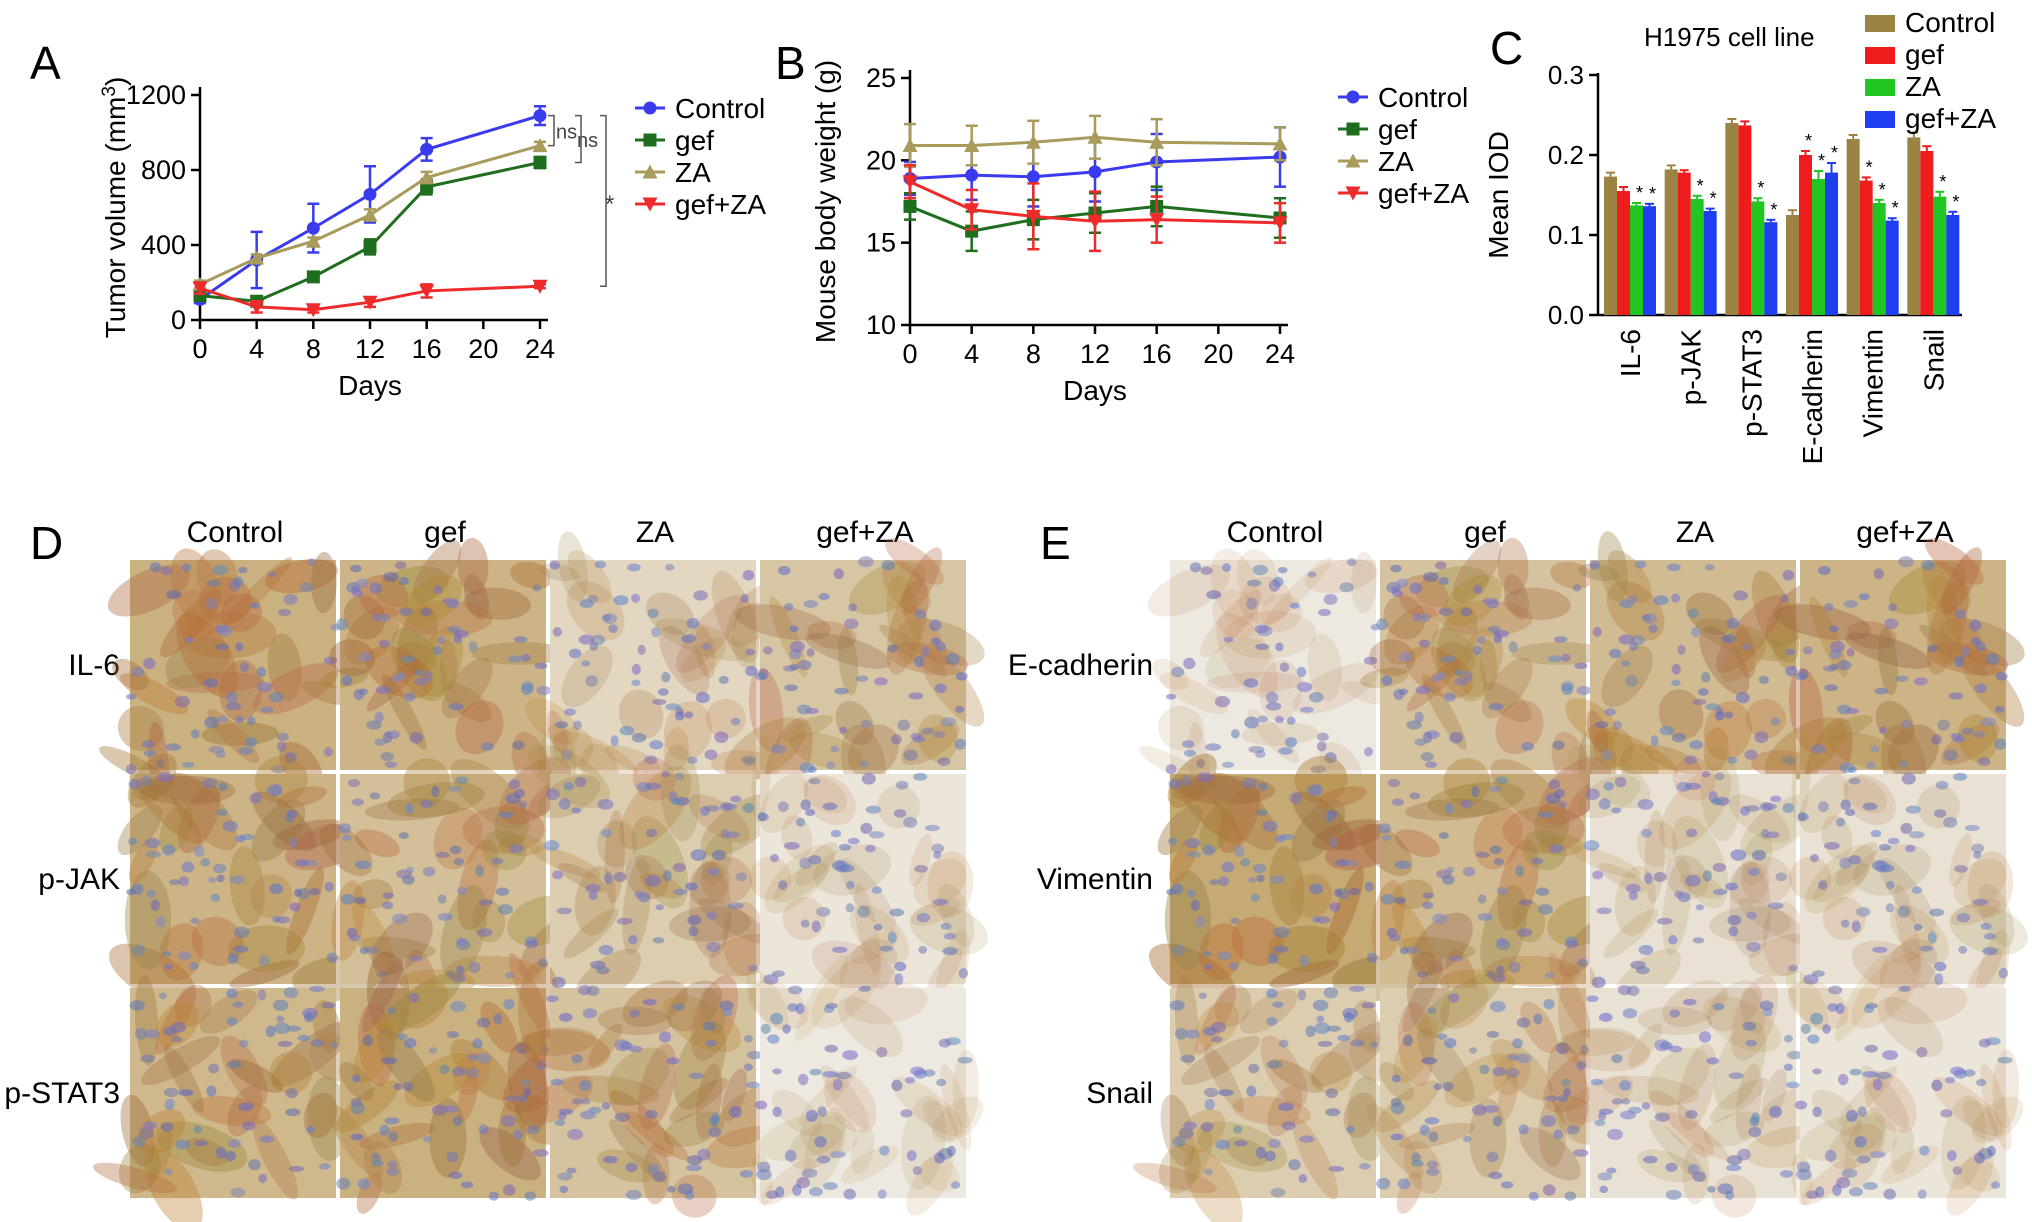 The width and height of the screenshot is (2032, 1222). I want to click on tissue-background, so click(1273, 665).